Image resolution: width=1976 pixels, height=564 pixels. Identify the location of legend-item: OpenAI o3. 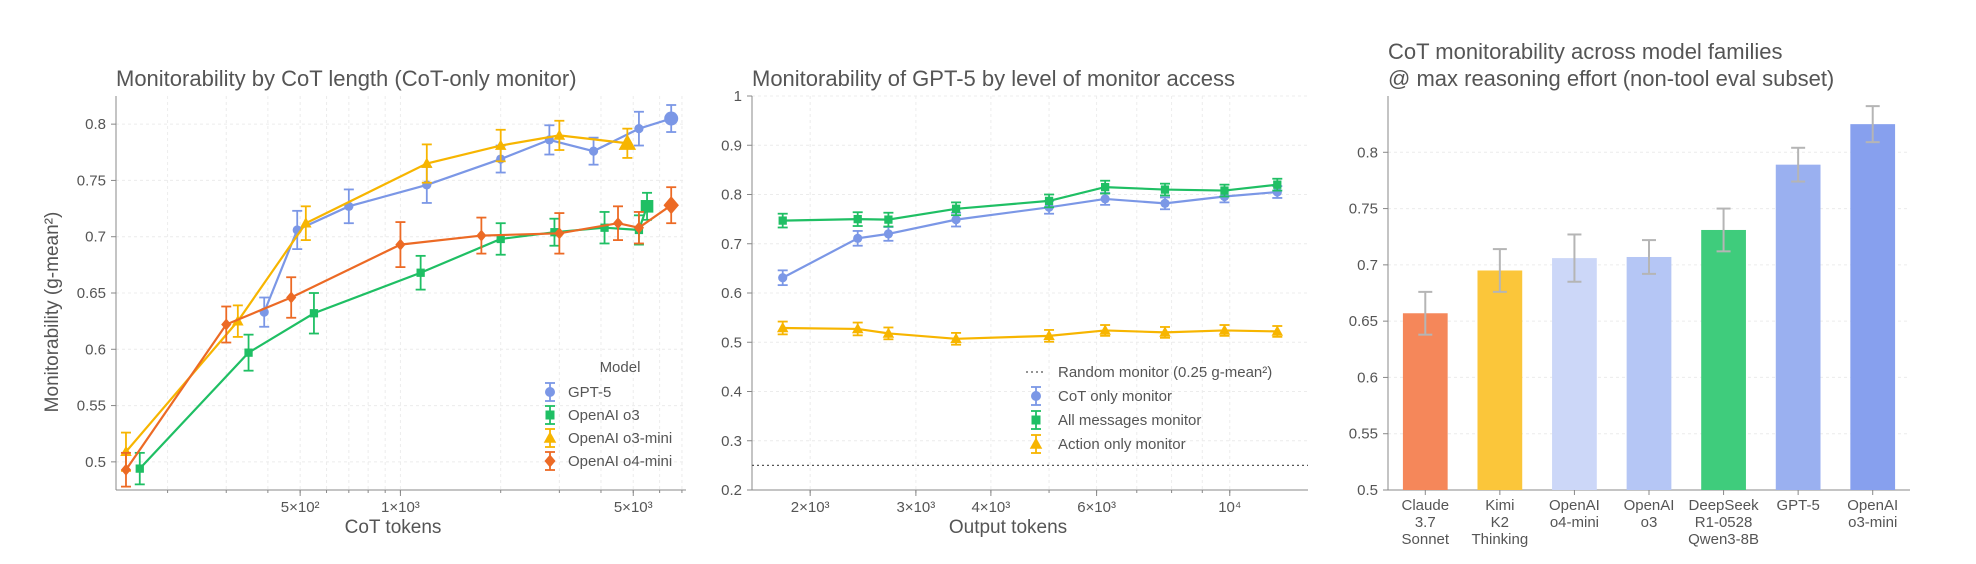
(592, 415).